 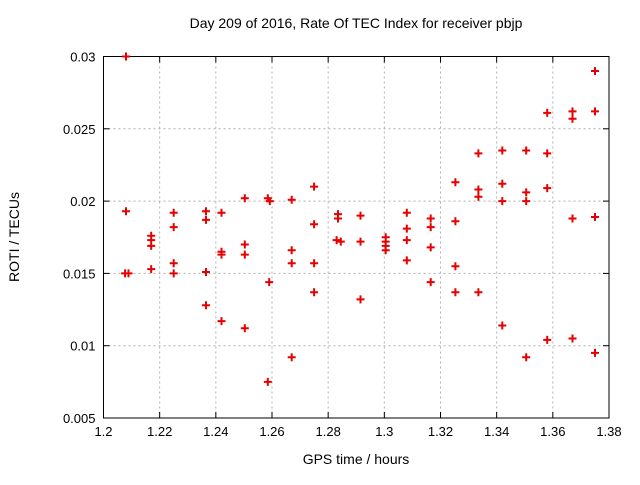 What do you see at coordinates (328, 431) in the screenshot?
I see `x-tick-label: 1.28` at bounding box center [328, 431].